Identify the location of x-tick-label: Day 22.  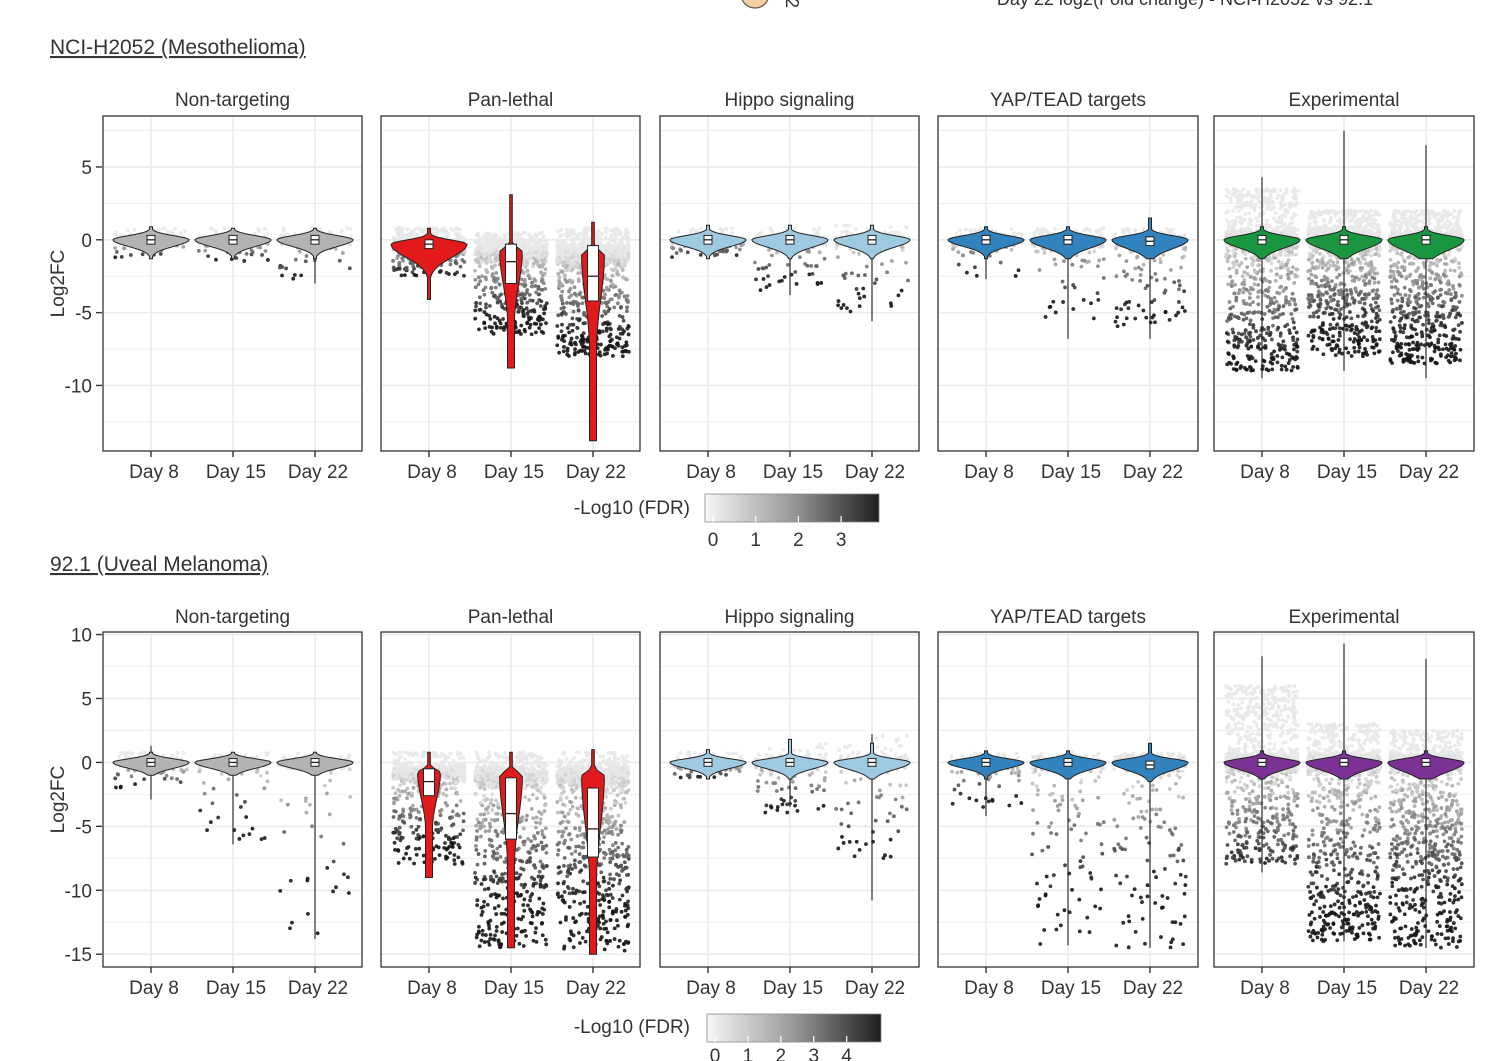
(875, 472).